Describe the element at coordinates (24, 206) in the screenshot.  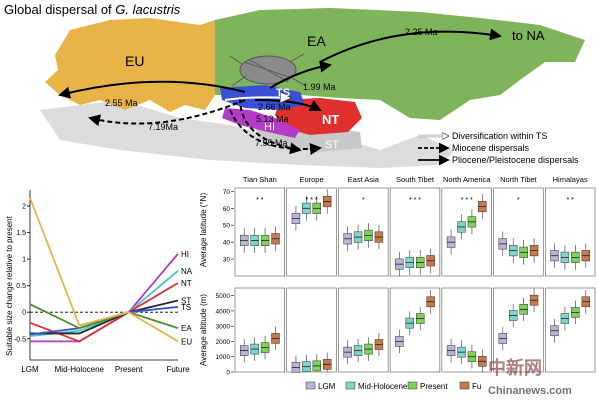
I see `y-tick-label: 2` at that location.